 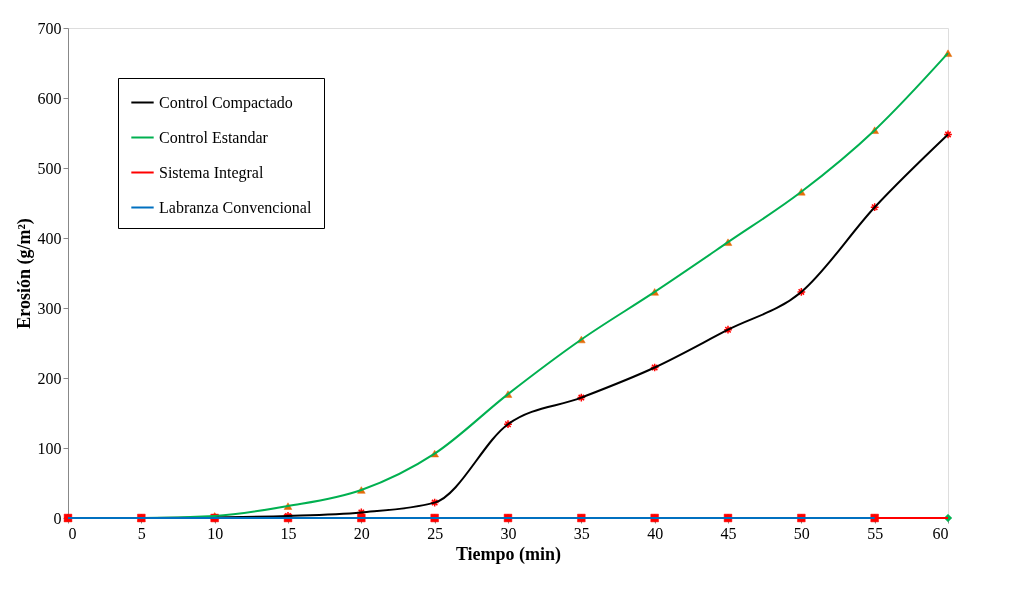 I want to click on y-tick-label: 100, so click(x=49, y=448).